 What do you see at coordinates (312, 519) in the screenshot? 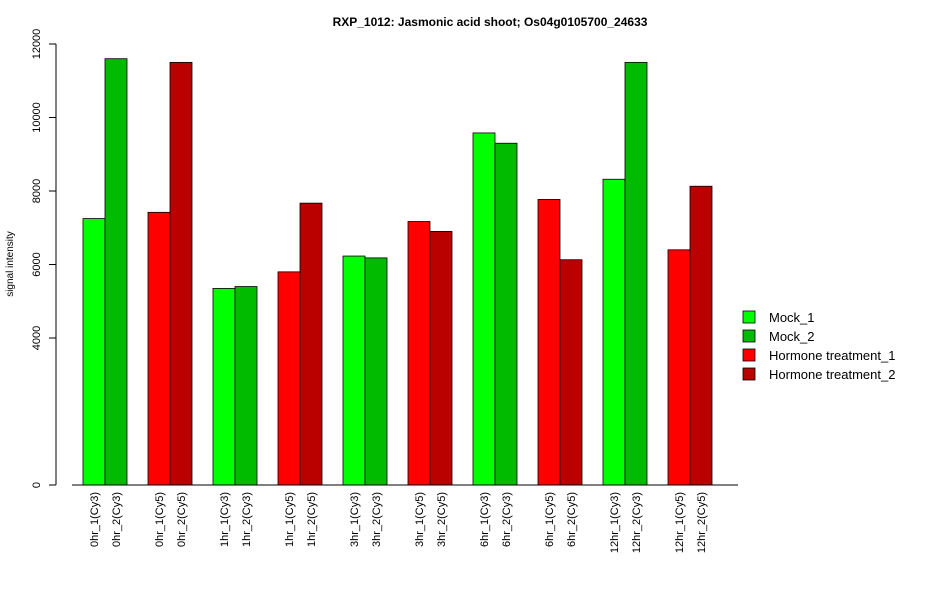
I see `x-tick-label: 1hr_2(Cy5)` at bounding box center [312, 519].